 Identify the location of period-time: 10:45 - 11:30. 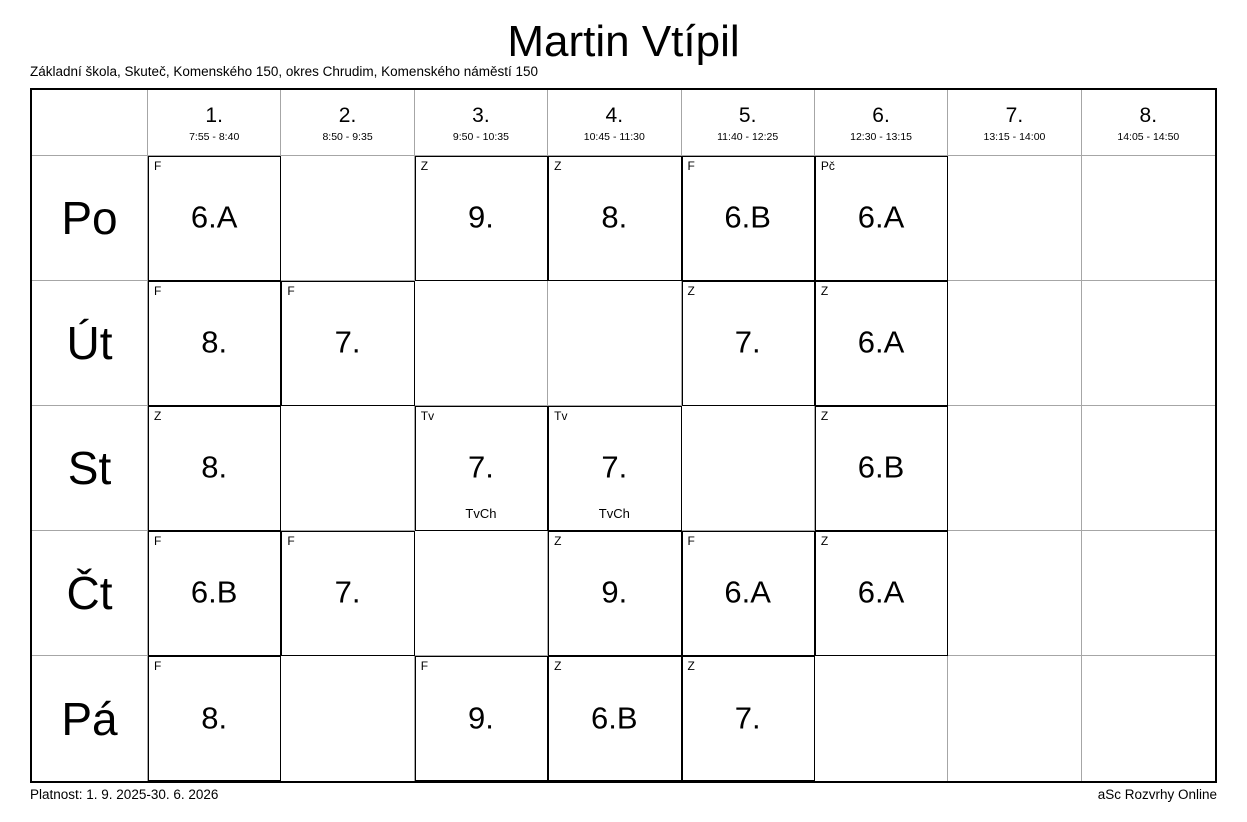
(614, 136).